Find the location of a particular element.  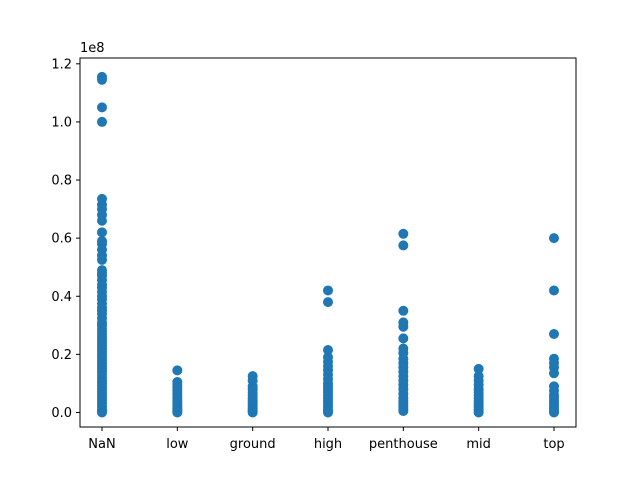

y-tick-label-3: 0.6 is located at coordinates (61, 239).